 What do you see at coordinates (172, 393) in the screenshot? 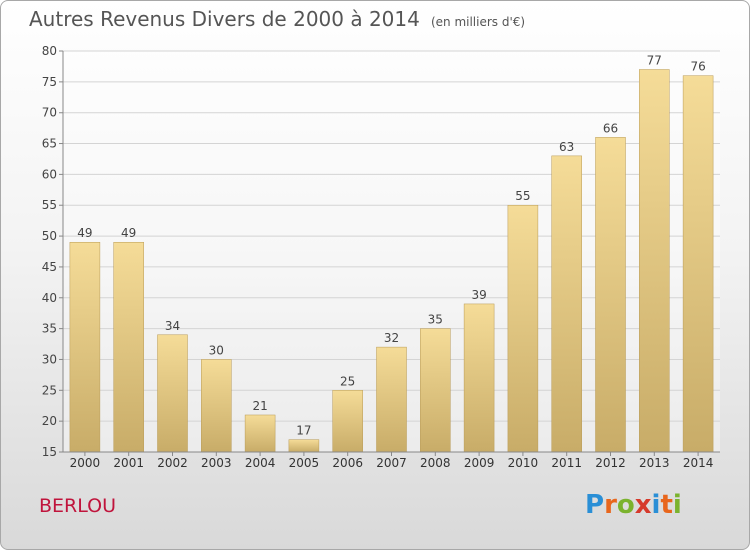
I see `bar-2002` at bounding box center [172, 393].